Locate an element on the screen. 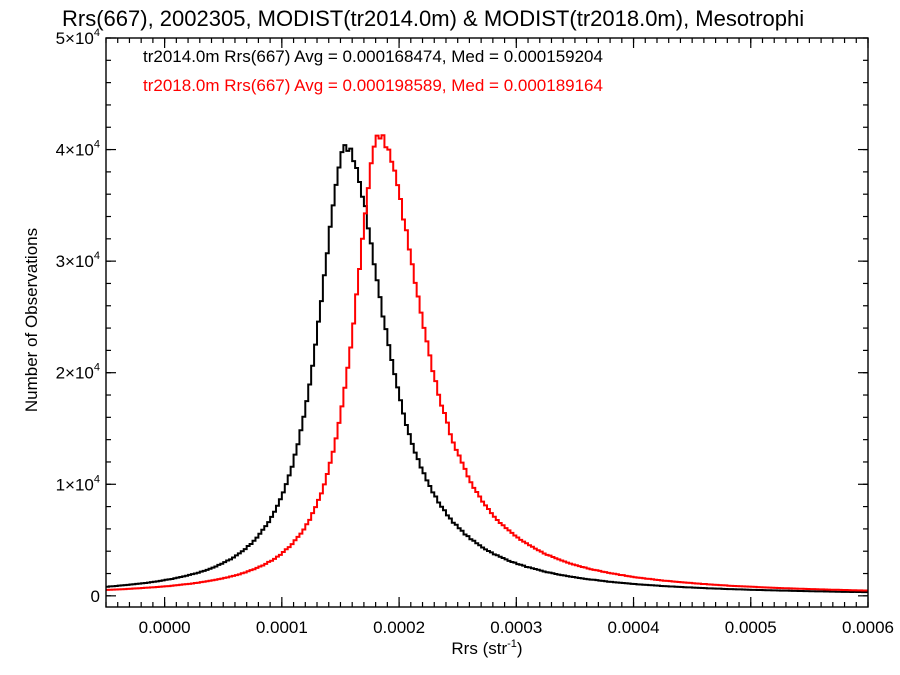  y-tick-label: 2×10⁴ is located at coordinates (78, 372).